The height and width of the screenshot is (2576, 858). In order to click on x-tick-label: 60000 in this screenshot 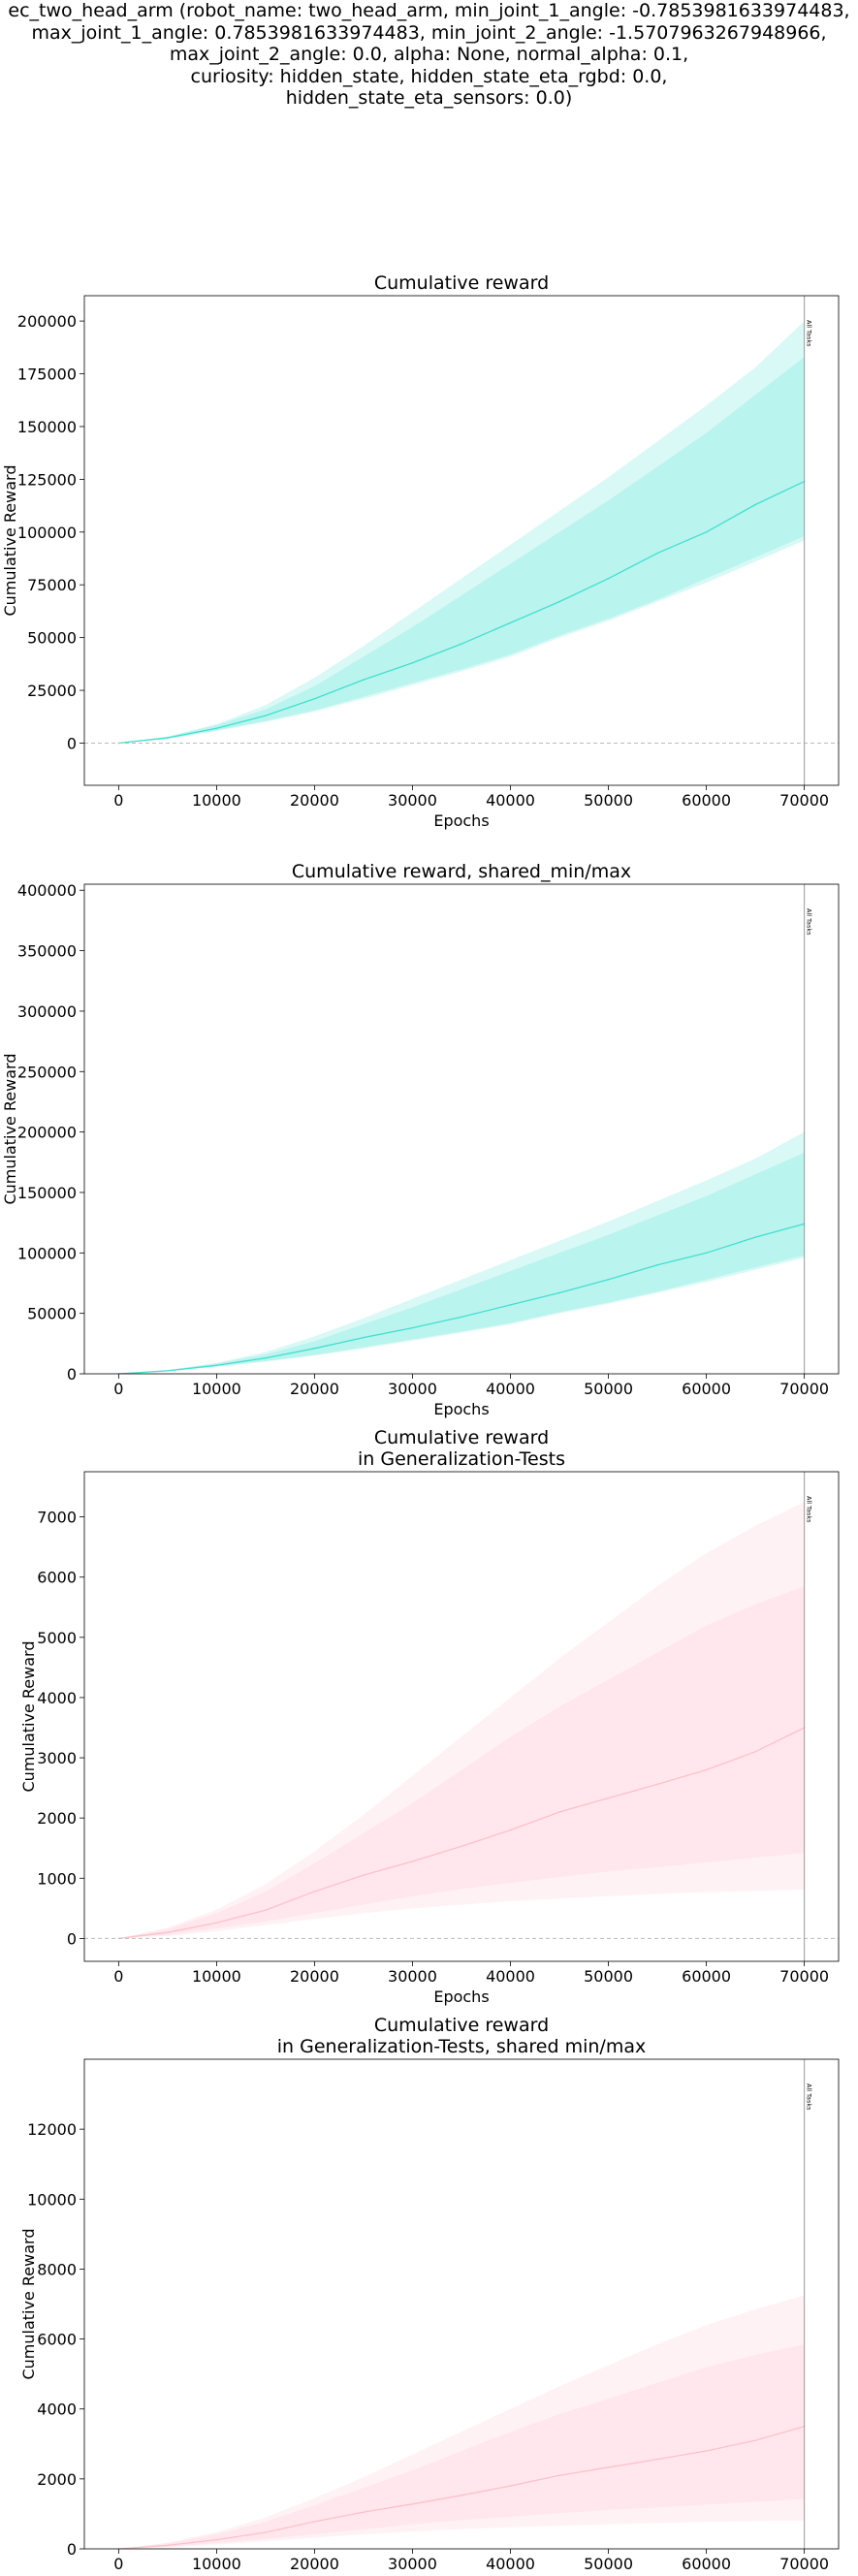, I will do `click(706, 2564)`.